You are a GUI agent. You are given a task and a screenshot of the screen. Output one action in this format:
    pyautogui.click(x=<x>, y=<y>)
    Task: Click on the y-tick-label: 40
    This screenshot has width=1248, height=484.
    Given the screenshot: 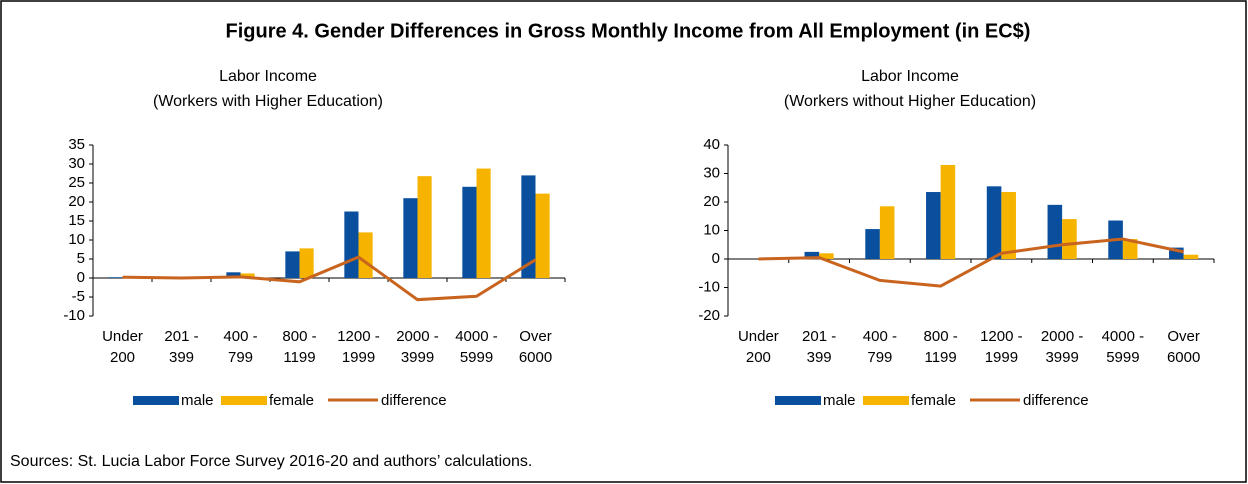 What is the action you would take?
    pyautogui.click(x=711, y=144)
    